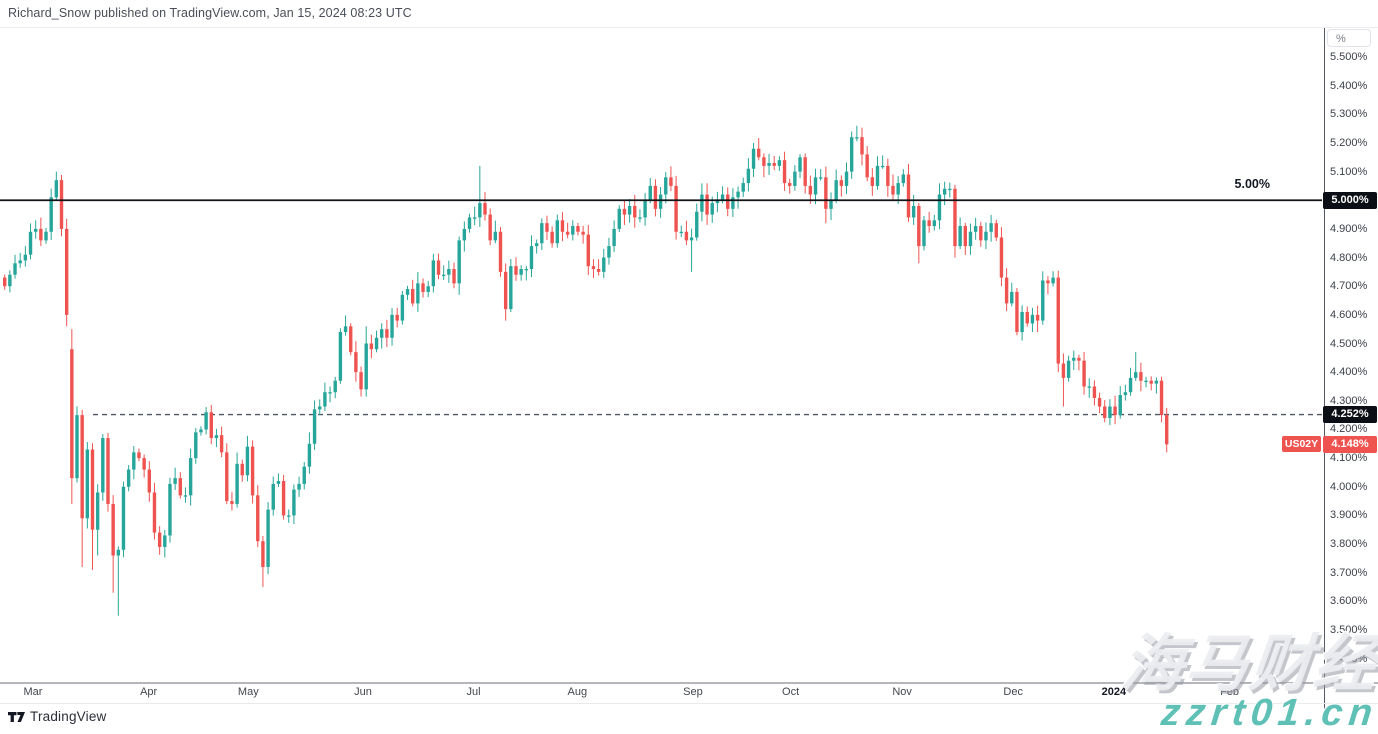  What do you see at coordinates (1252, 184) in the screenshot?
I see `horizontal-line-label: 5.00%` at bounding box center [1252, 184].